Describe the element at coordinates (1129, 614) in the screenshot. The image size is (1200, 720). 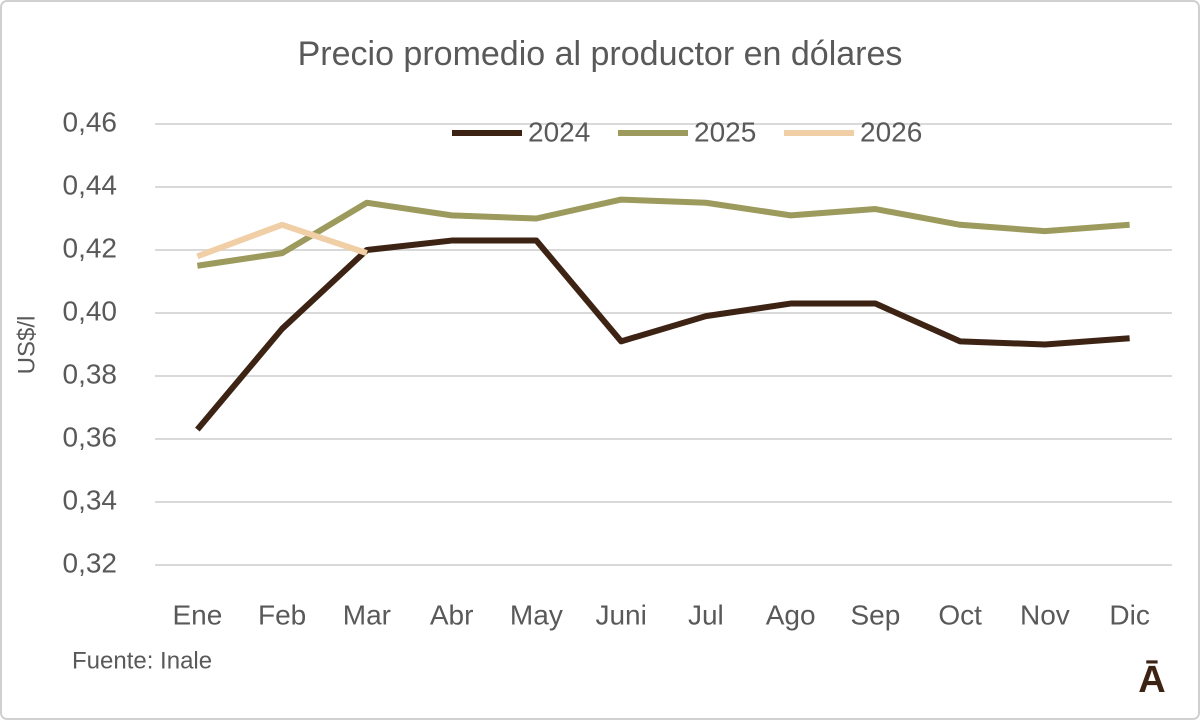
I see `x-tick-label: Dic` at that location.